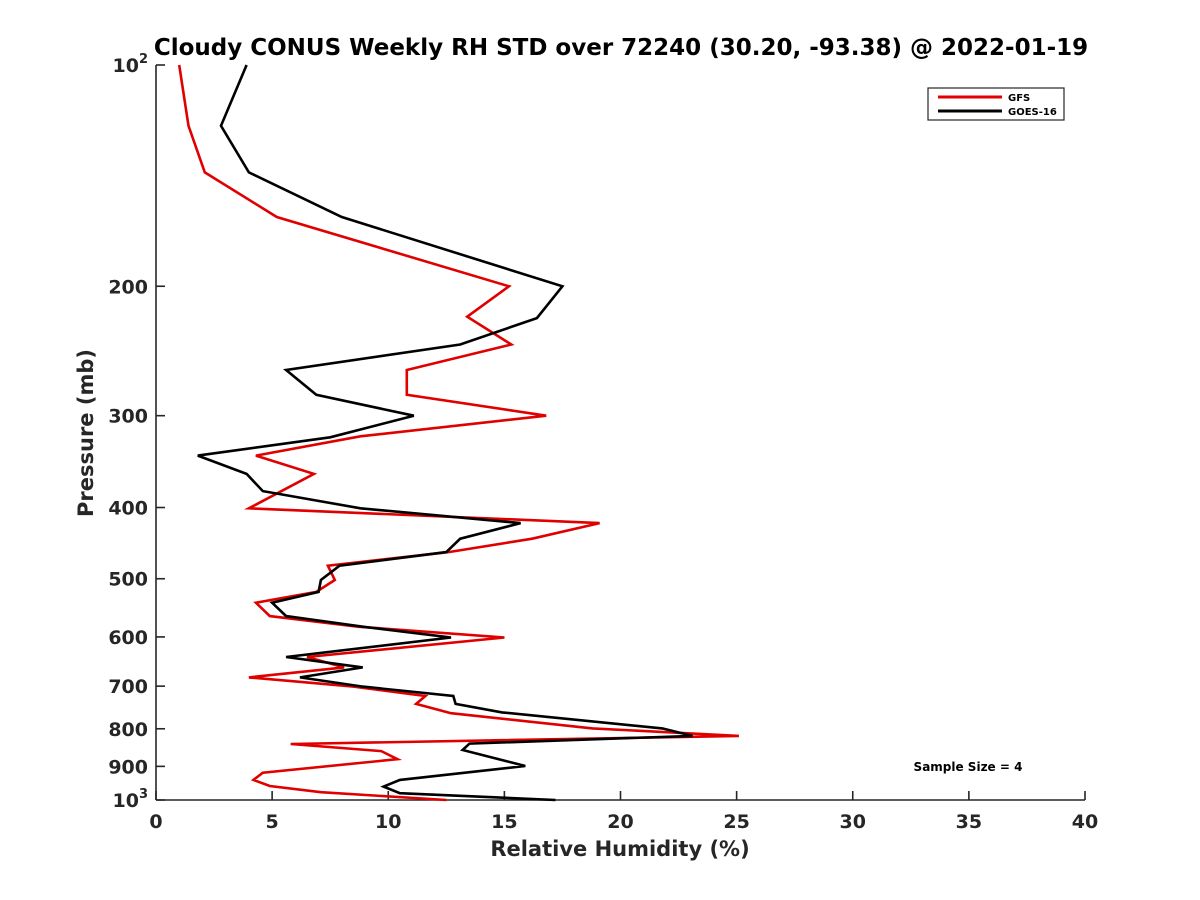 Image resolution: width=1200 pixels, height=900 pixels. What do you see at coordinates (968, 767) in the screenshot?
I see `sample-size-annotation: Sample Size = 4` at bounding box center [968, 767].